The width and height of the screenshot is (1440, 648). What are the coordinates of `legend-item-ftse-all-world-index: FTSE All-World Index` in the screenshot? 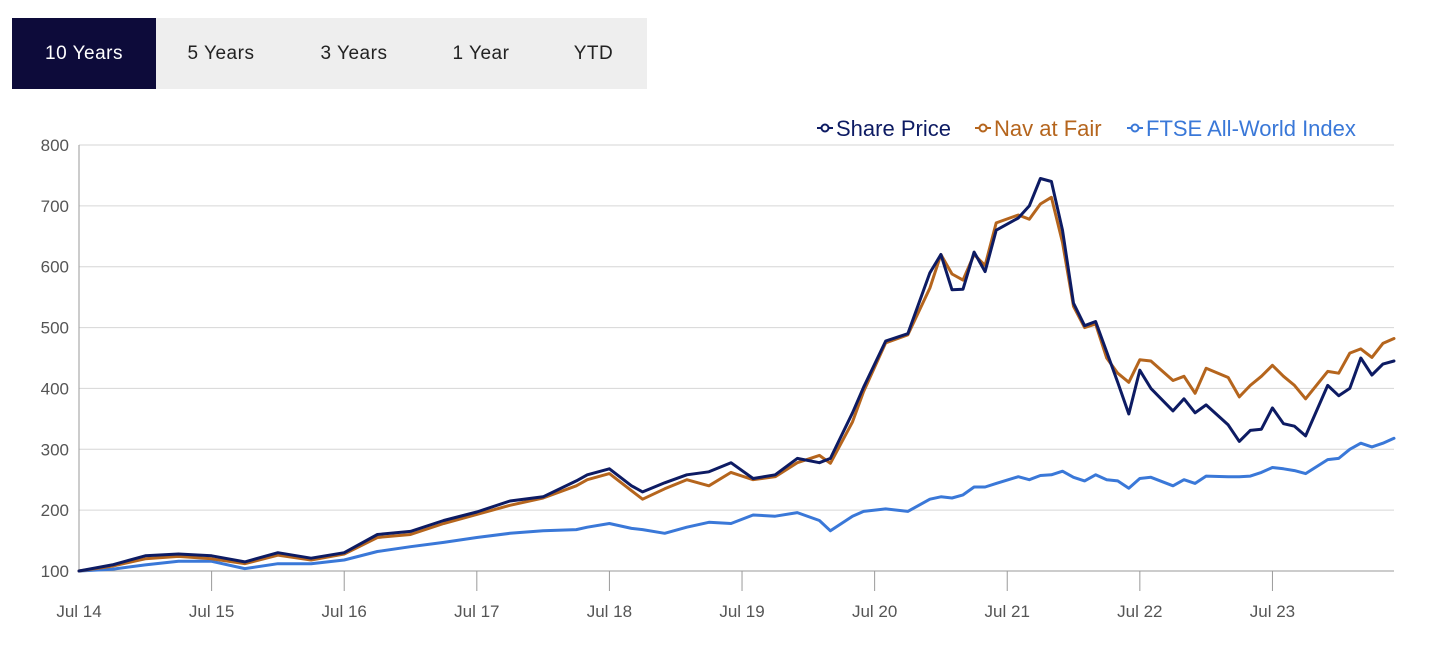 It's located at (1241, 128).